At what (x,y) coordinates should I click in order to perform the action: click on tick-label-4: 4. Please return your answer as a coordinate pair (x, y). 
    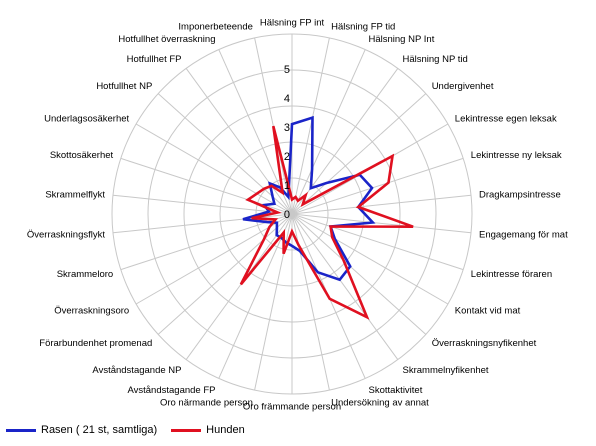
    Looking at the image, I should click on (287, 99).